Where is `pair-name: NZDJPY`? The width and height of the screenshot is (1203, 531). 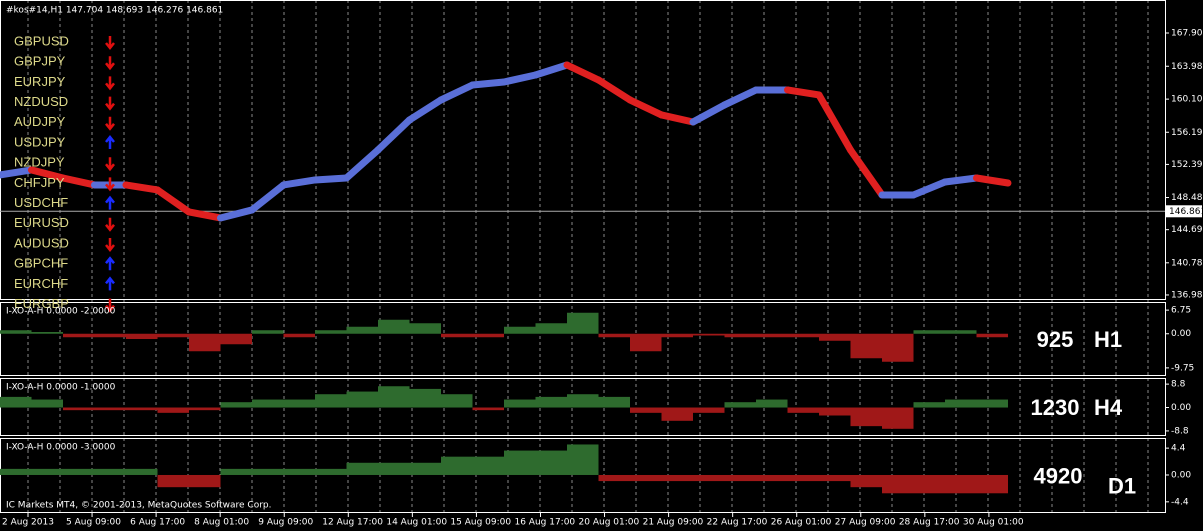 pair-name: NZDJPY is located at coordinates (39, 162).